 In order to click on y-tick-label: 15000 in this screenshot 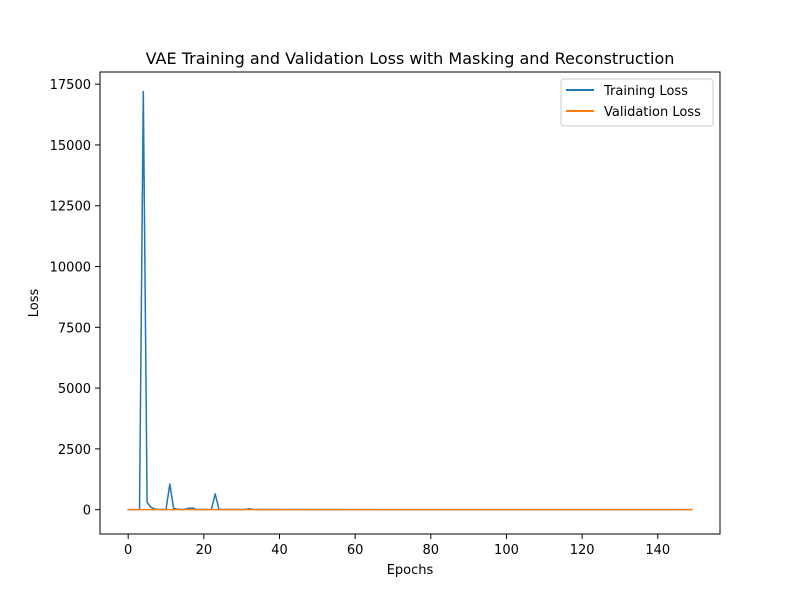, I will do `click(70, 146)`.